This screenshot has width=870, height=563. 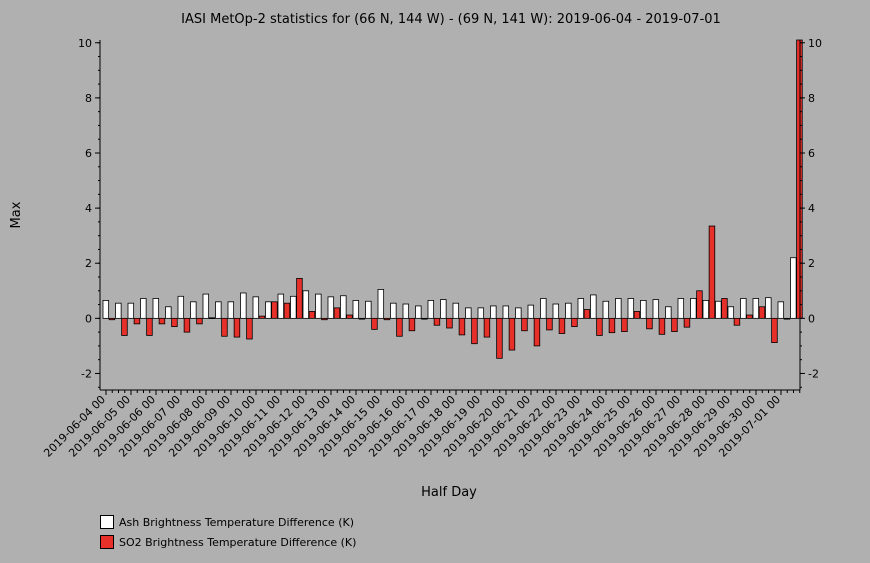 What do you see at coordinates (107, 522) in the screenshot?
I see `legend-swatch-ash` at bounding box center [107, 522].